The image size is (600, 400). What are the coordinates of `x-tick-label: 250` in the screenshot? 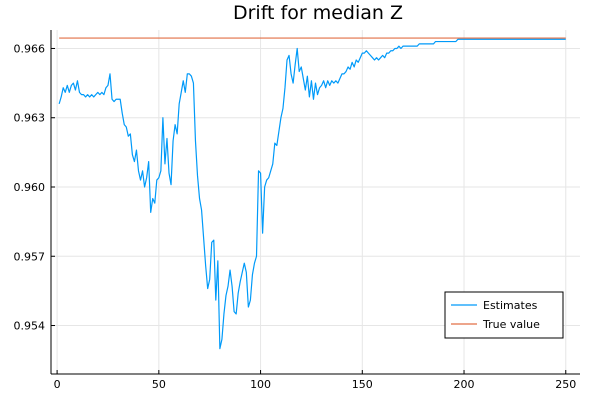 It's located at (565, 384).